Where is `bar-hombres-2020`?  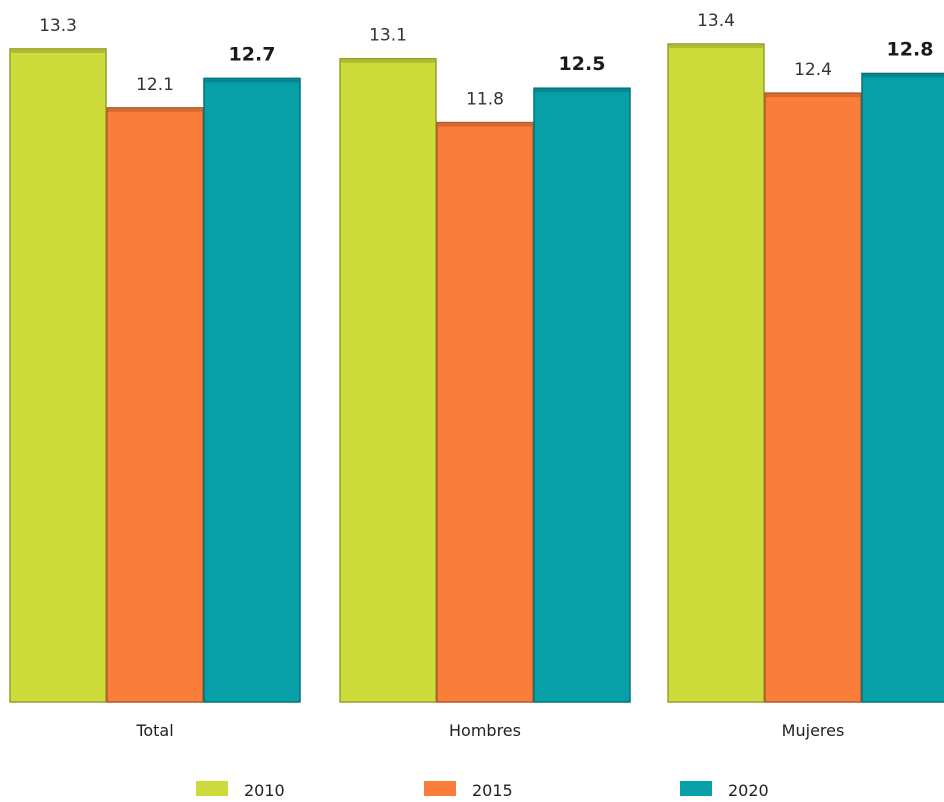
bar-hombres-2020 is located at coordinates (582, 395).